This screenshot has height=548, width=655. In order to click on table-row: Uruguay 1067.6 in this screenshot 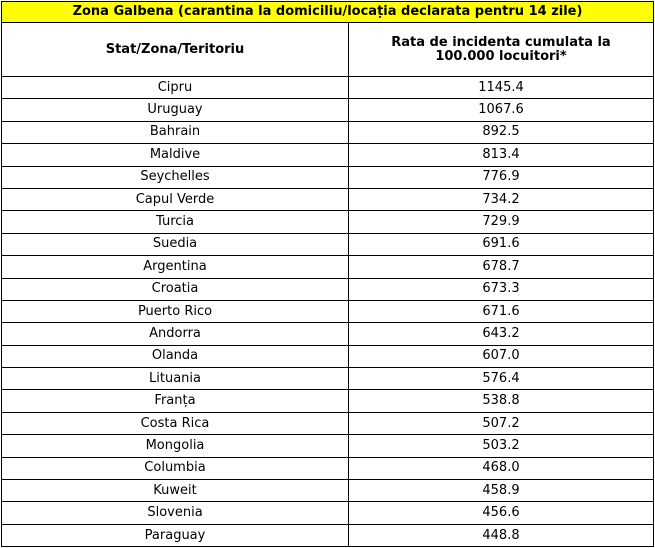, I will do `click(327, 110)`.